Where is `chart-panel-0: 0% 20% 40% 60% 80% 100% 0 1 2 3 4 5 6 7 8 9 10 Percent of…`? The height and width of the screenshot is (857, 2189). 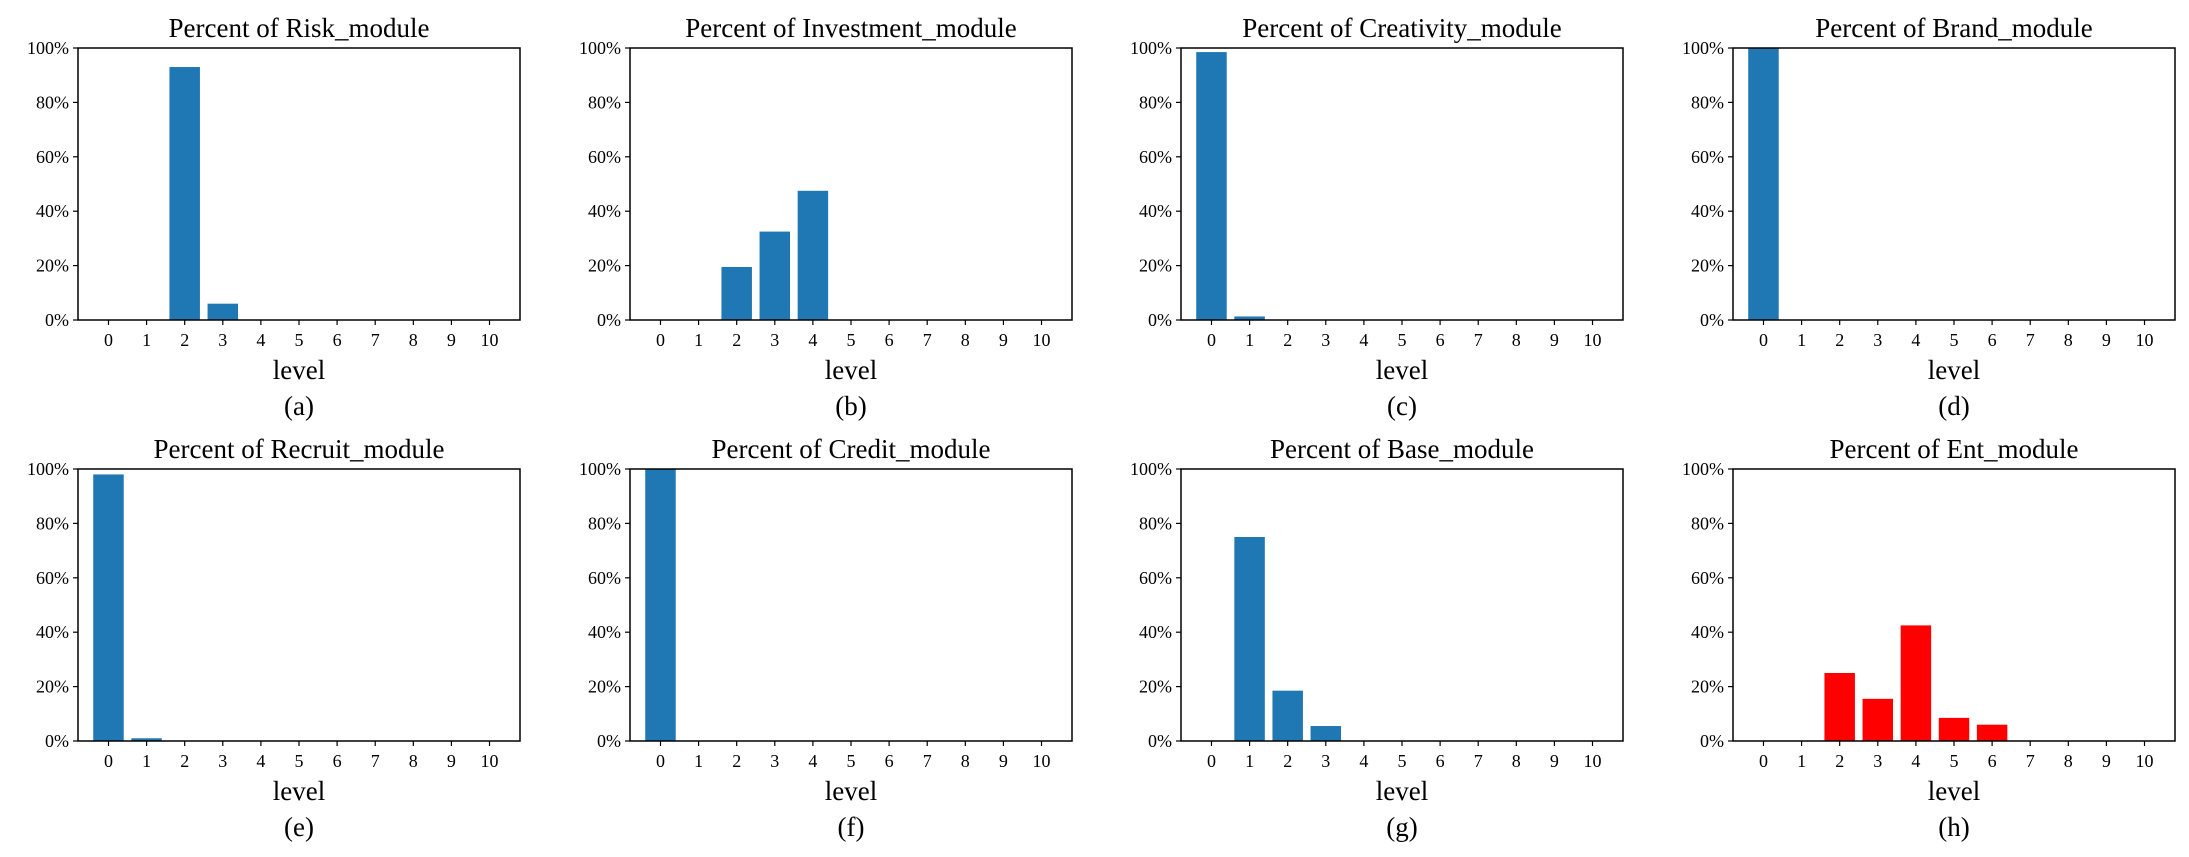
chart-panel-0: 0% 20% 40% 60% 80% 100% 0 1 2 3 4 5 6 7 8 9 10 Percent of… is located at coordinates (274, 217).